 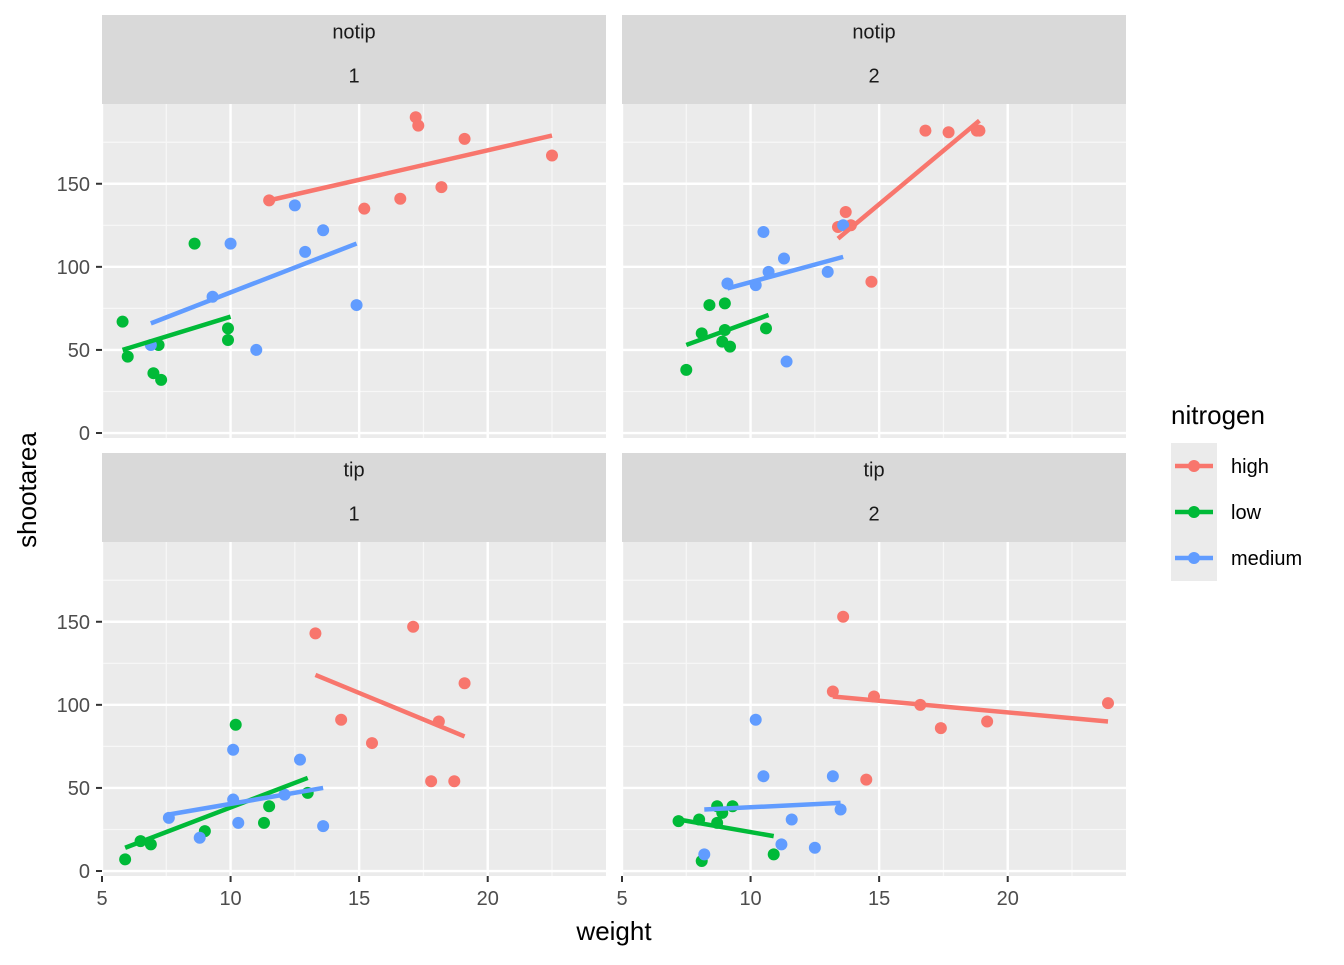 I want to click on y-tick-label: 150, so click(x=73, y=185).